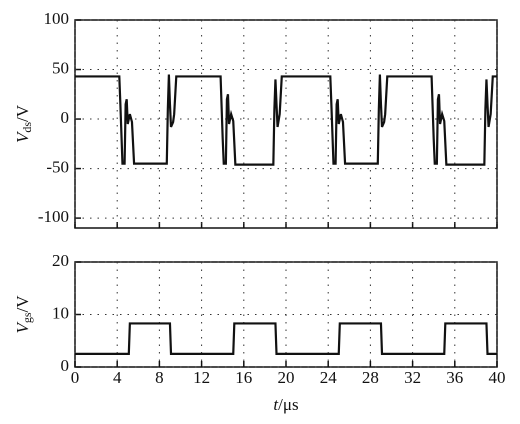 This screenshot has width=520, height=424. I want to click on x-tick-label: 0, so click(75, 377).